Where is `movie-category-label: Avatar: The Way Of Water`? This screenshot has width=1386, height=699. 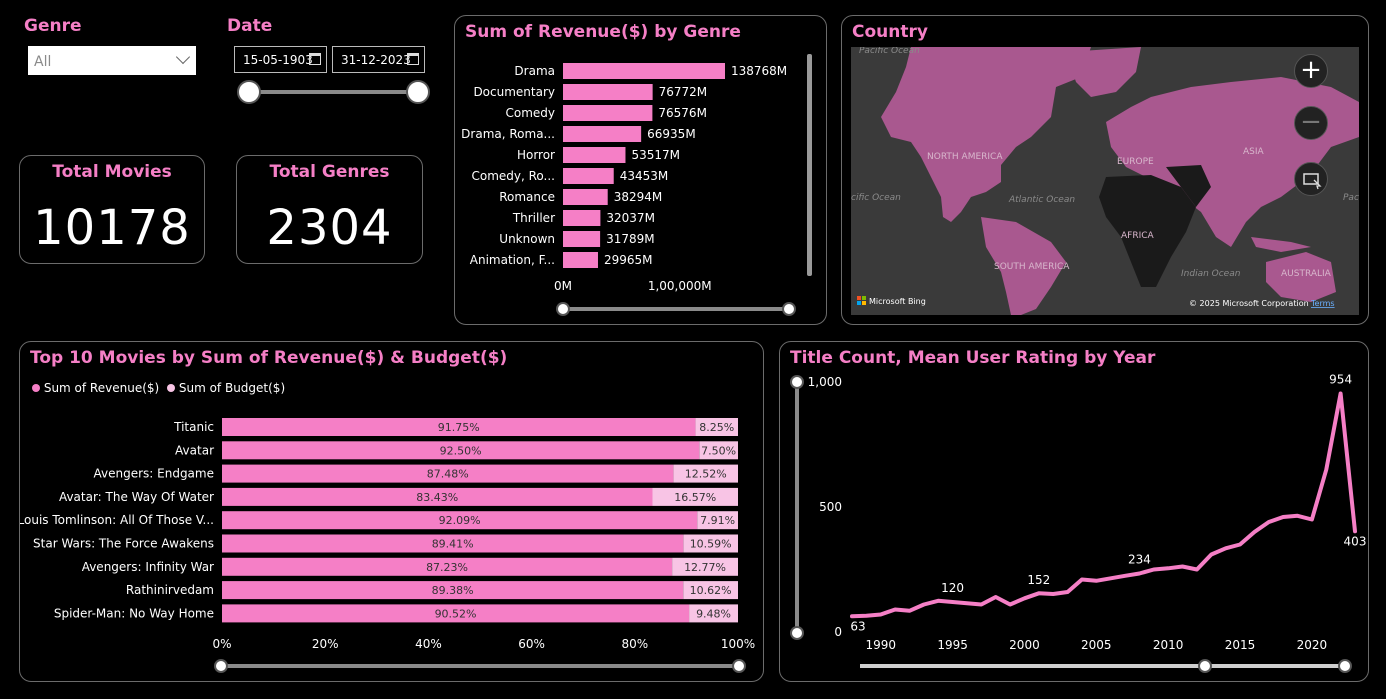
movie-category-label: Avatar: The Way Of Water is located at coordinates (136, 497).